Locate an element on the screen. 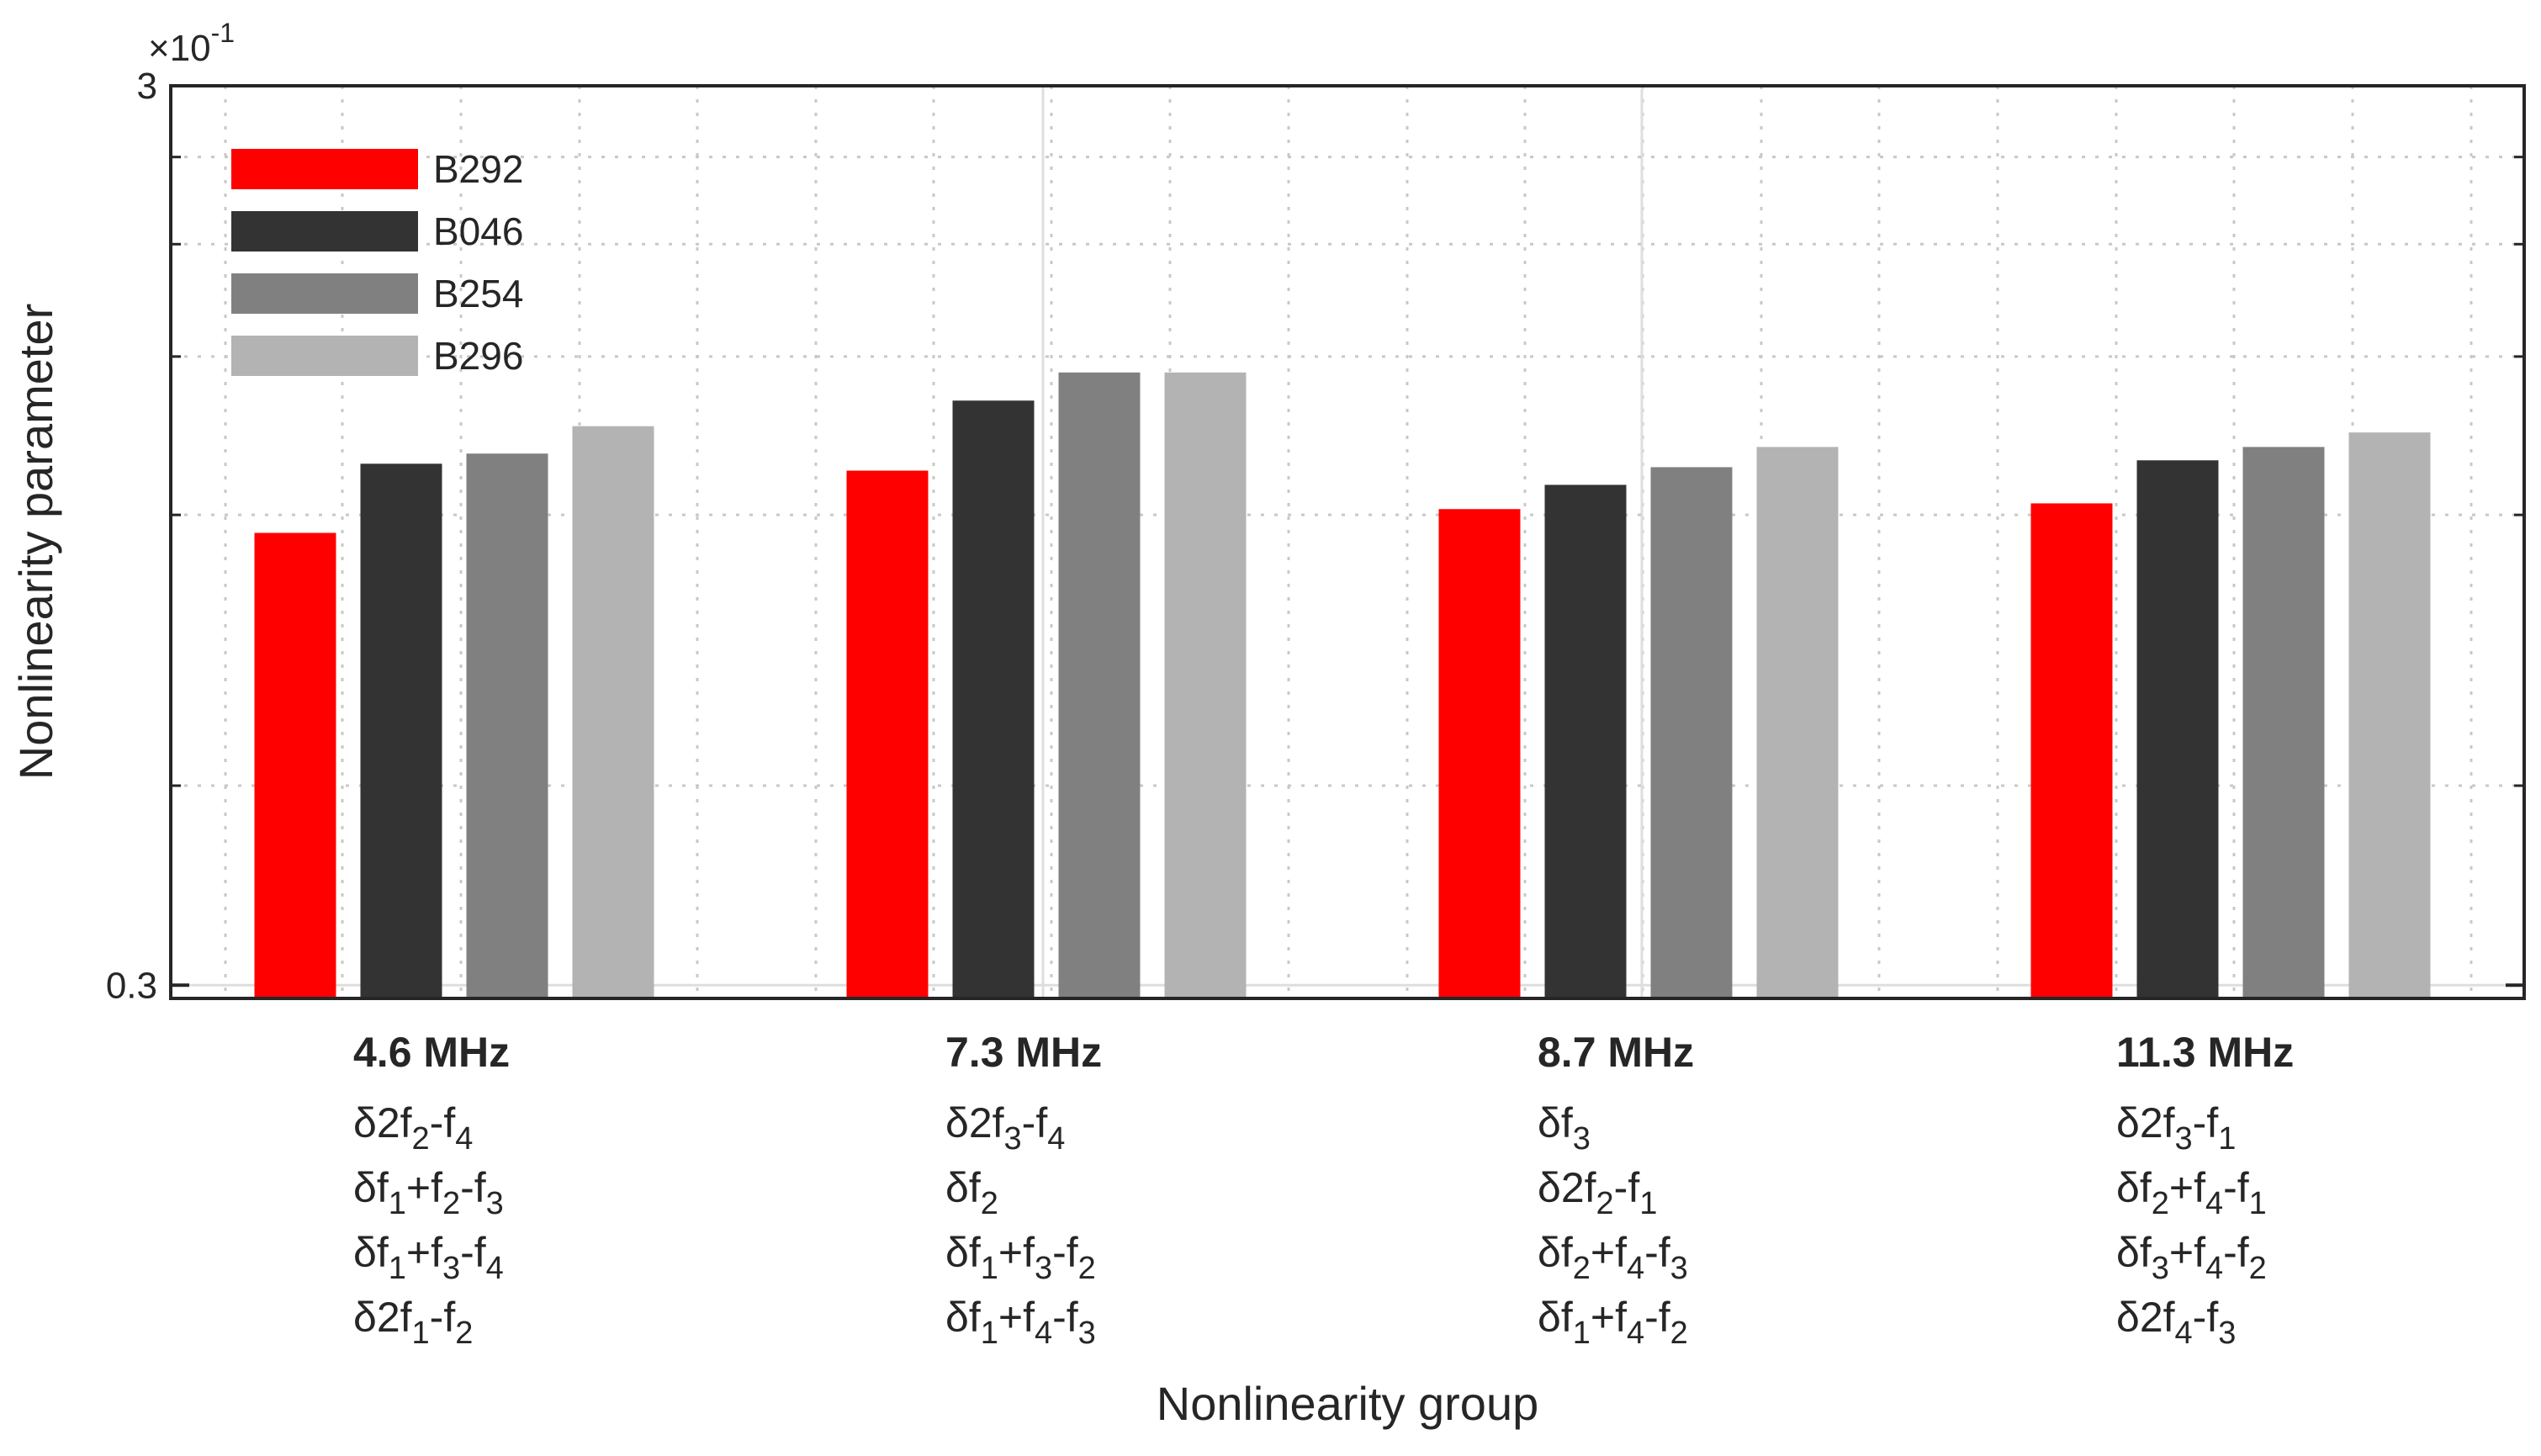  y-tick-label: 3 is located at coordinates (147, 86).